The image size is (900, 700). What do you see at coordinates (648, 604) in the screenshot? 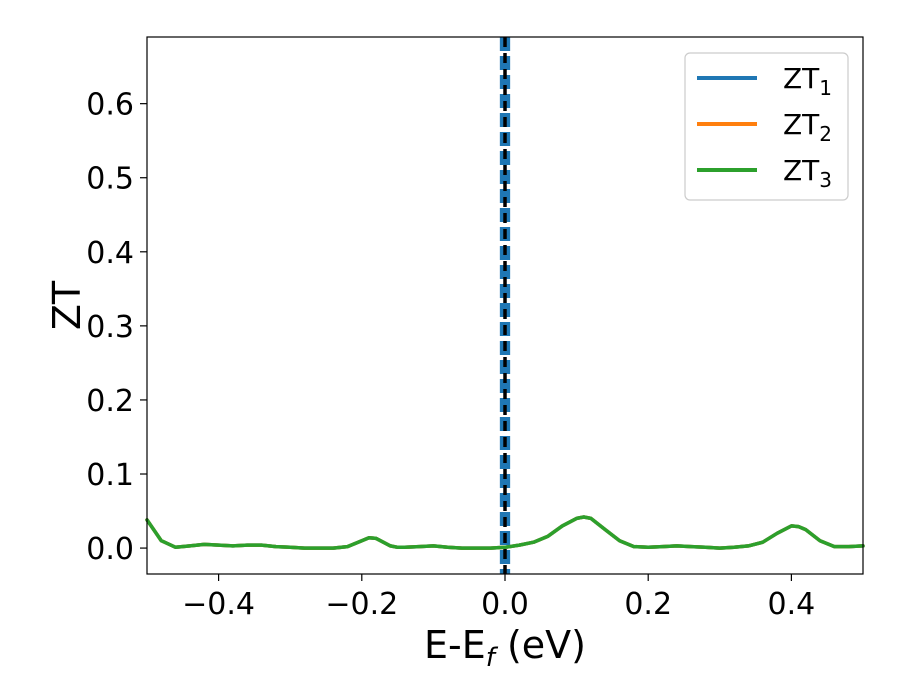
I see `x-tick-label: 0.2` at bounding box center [648, 604].